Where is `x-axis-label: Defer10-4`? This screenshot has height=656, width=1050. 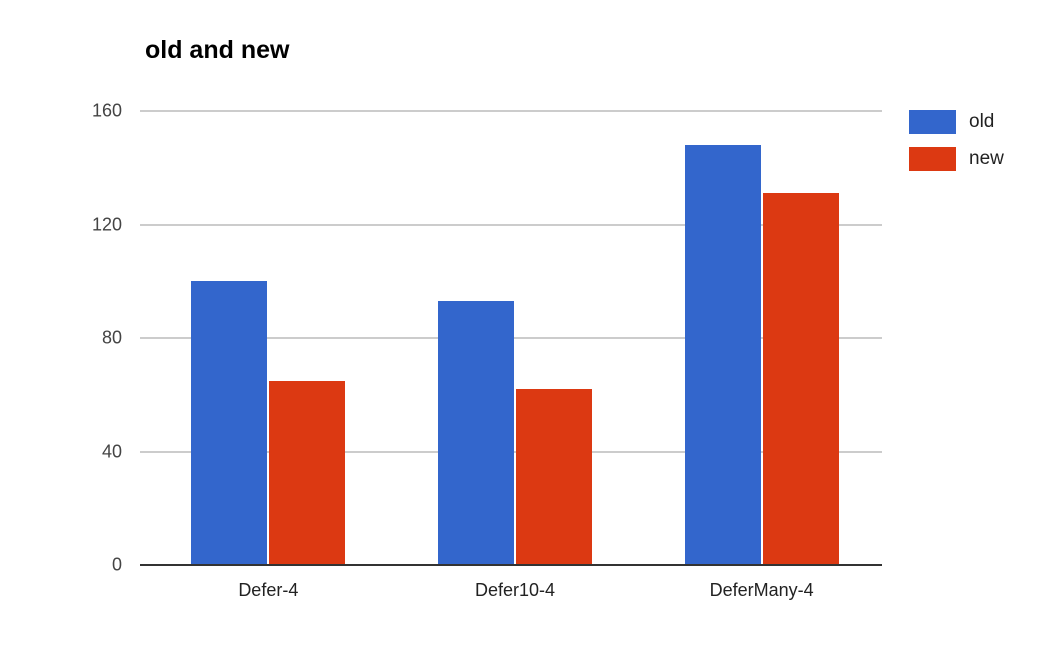
x-axis-label: Defer10-4 is located at coordinates (515, 590).